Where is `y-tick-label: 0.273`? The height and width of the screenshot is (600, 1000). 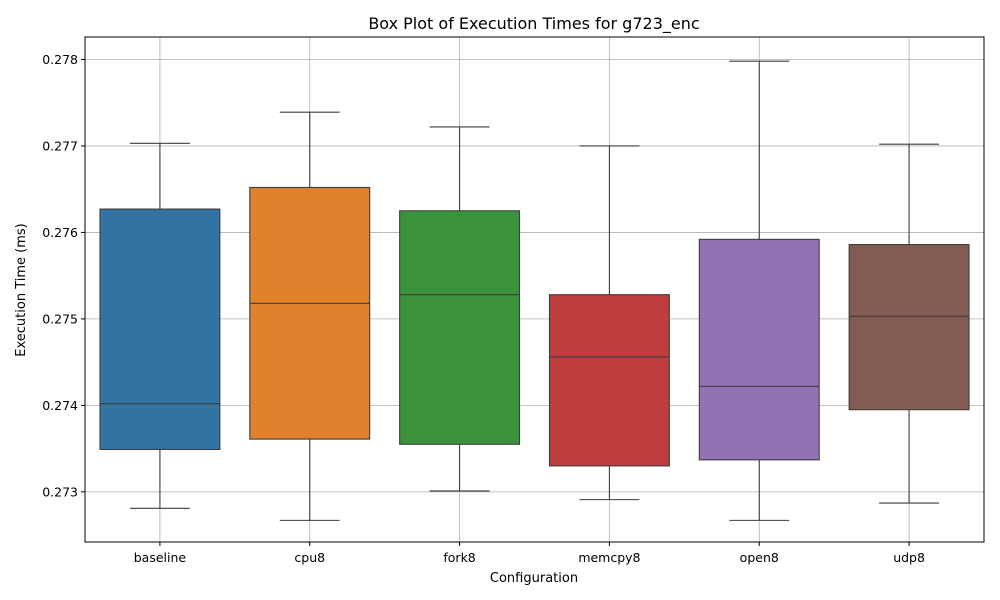 y-tick-label: 0.273 is located at coordinates (60, 491).